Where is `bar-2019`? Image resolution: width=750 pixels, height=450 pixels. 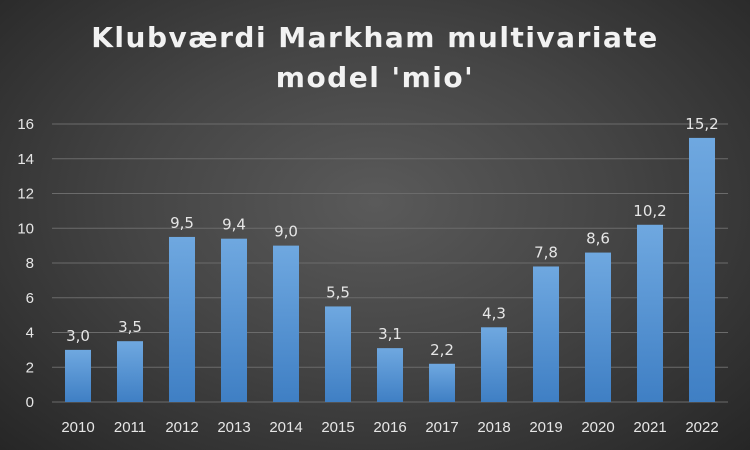 bar-2019 is located at coordinates (546, 334).